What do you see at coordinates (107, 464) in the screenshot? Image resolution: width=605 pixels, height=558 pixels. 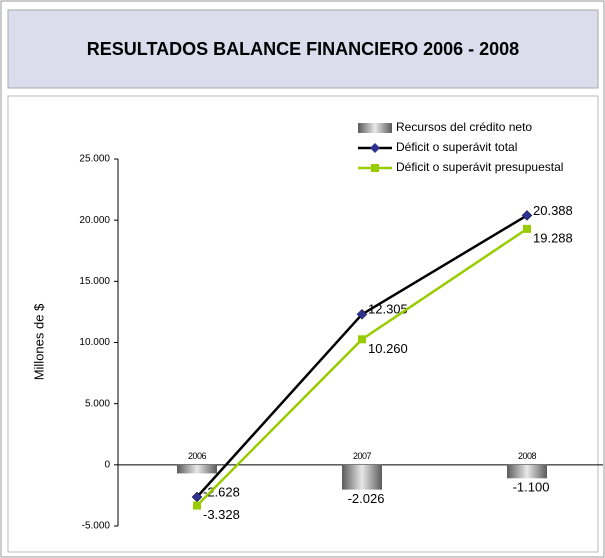 I see `y-tick-label: 0` at bounding box center [107, 464].